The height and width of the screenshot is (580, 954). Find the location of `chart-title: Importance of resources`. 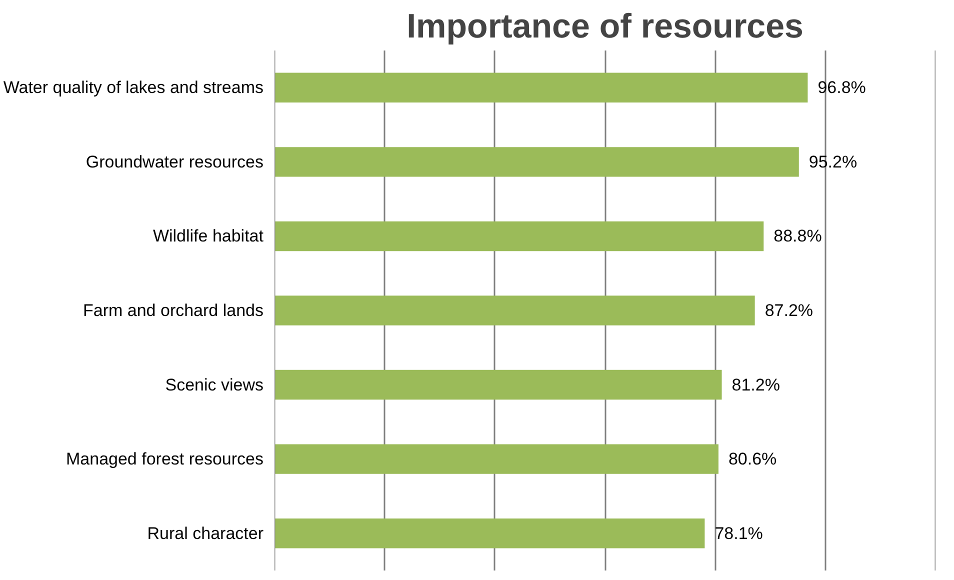

chart-title: Importance of resources is located at coordinates (605, 27).